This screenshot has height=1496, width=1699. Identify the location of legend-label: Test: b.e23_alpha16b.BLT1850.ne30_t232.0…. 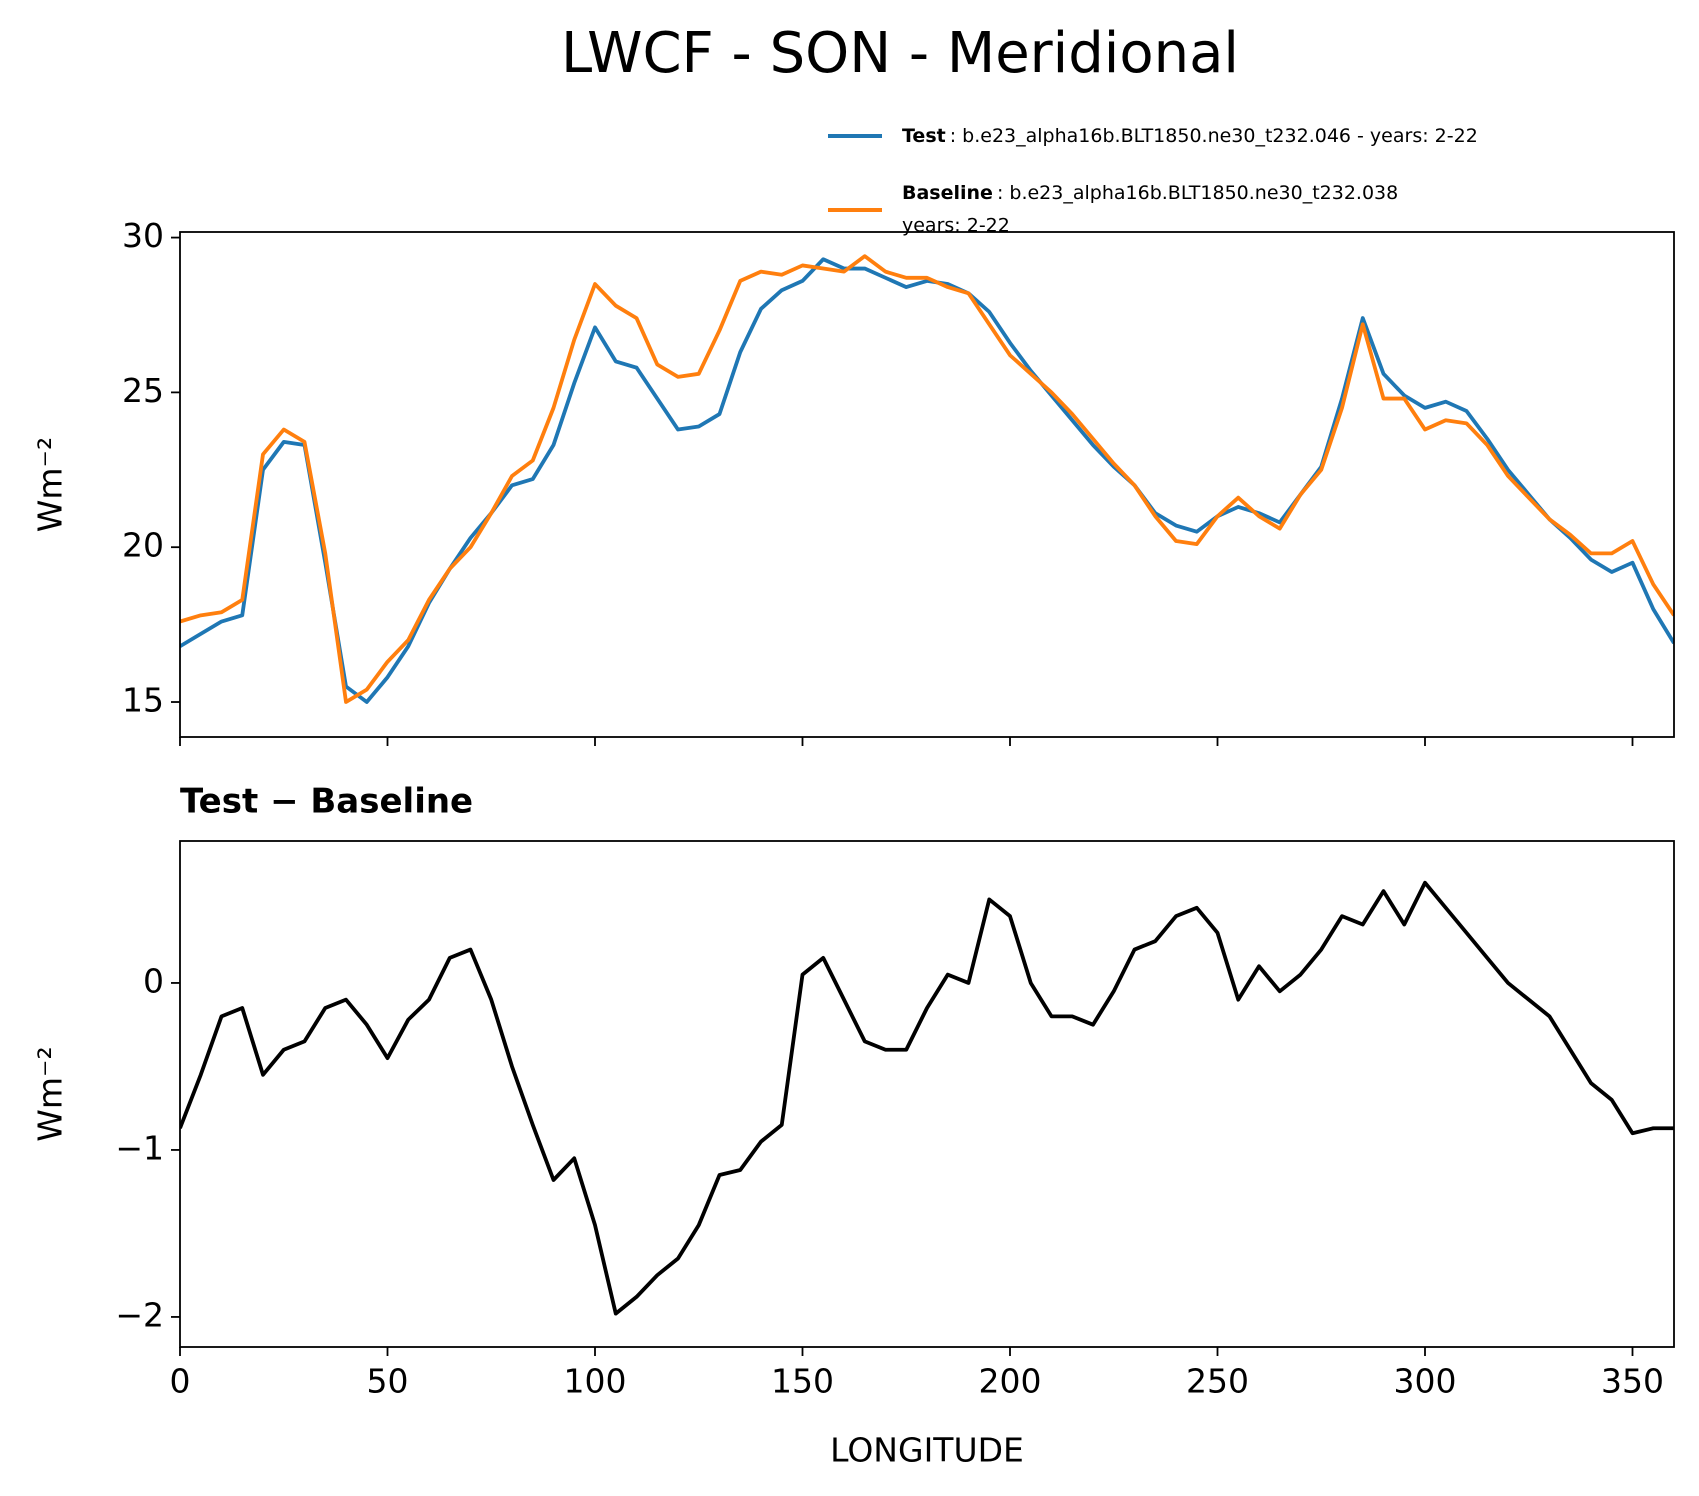
(1190, 136).